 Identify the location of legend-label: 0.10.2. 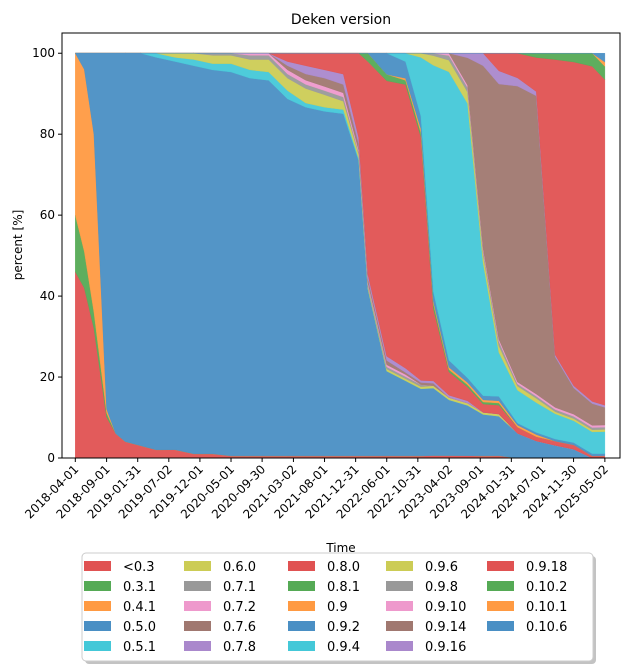
(546, 587).